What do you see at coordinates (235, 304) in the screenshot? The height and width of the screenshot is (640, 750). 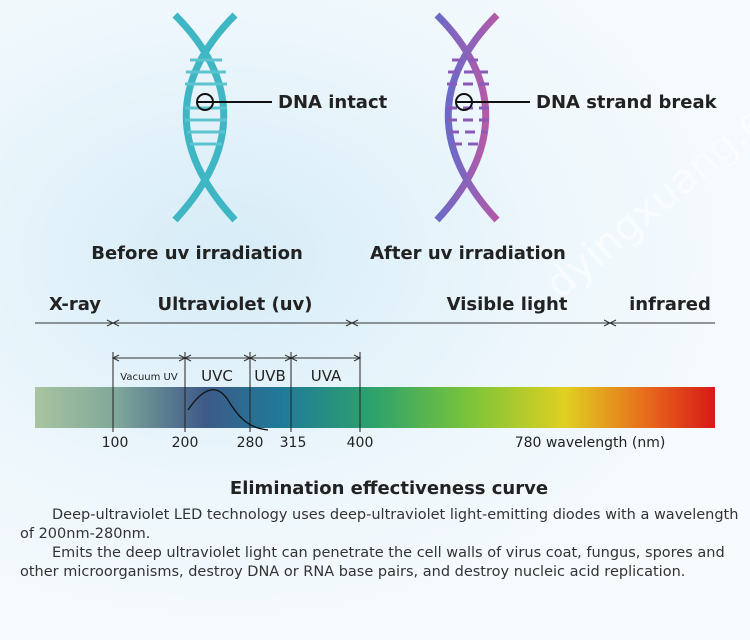 I see `band-label: Ultraviolet (uv)` at bounding box center [235, 304].